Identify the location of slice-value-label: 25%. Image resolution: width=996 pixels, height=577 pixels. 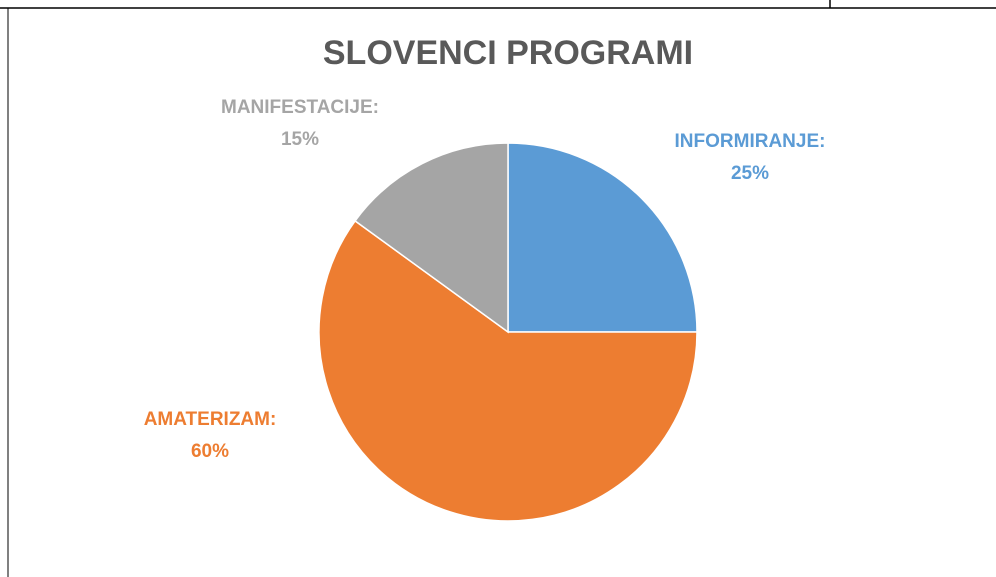
(750, 173).